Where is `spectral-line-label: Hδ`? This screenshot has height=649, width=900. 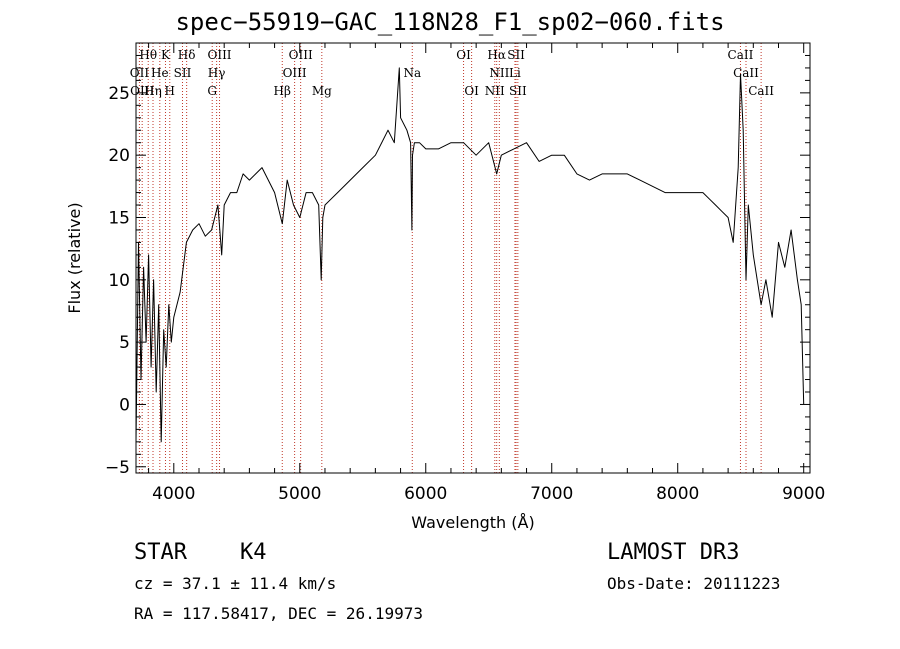 spectral-line-label: Hδ is located at coordinates (187, 55).